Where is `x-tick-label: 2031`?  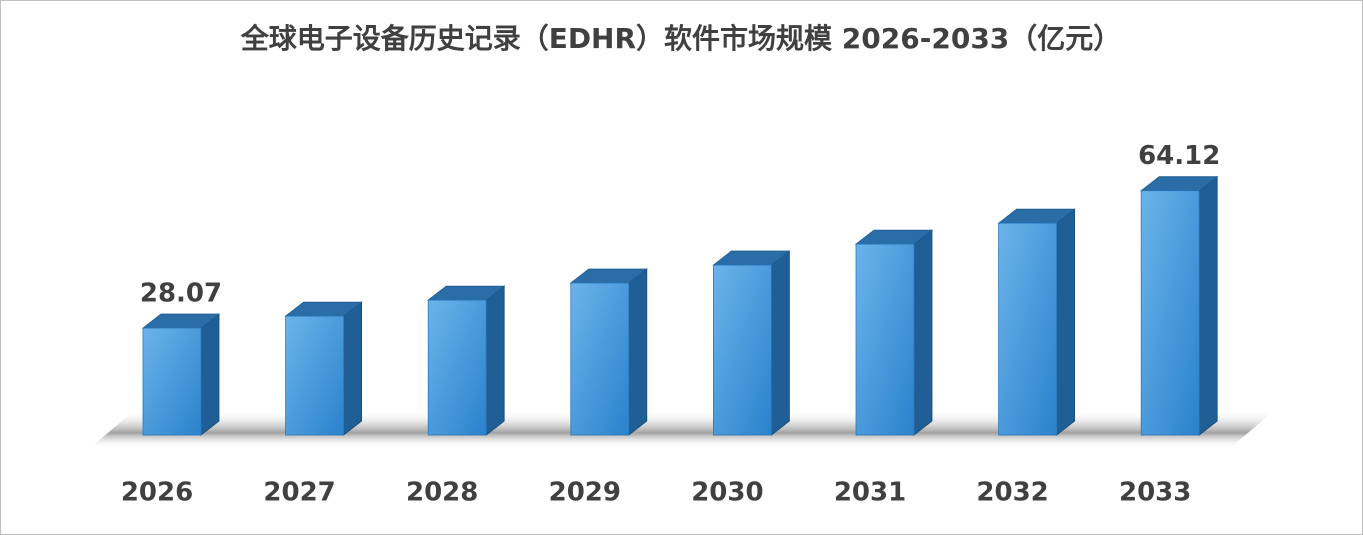
x-tick-label: 2031 is located at coordinates (870, 493).